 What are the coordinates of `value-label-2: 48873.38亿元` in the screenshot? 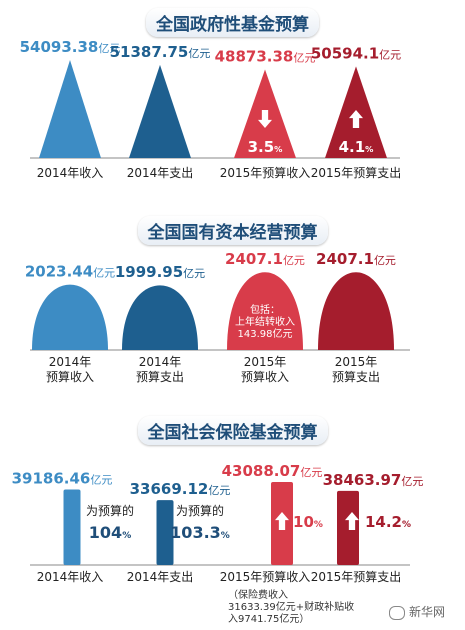 It's located at (265, 56).